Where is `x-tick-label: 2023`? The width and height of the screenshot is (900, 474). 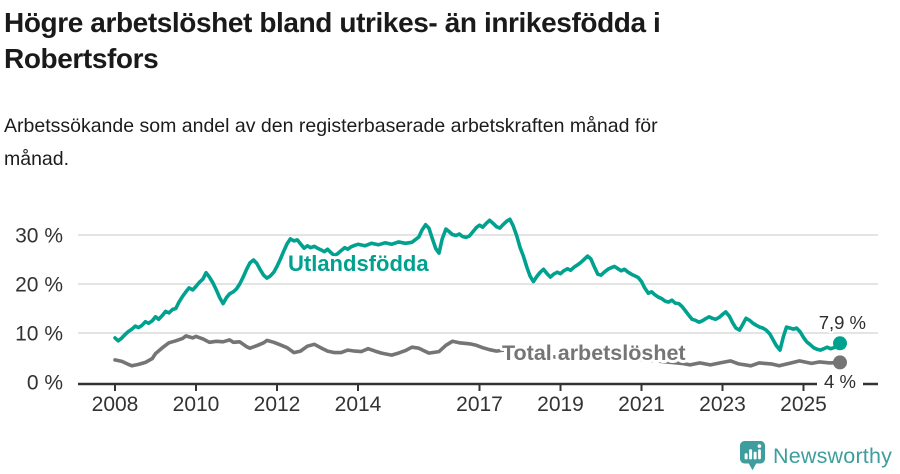 x-tick-label: 2023 is located at coordinates (722, 404).